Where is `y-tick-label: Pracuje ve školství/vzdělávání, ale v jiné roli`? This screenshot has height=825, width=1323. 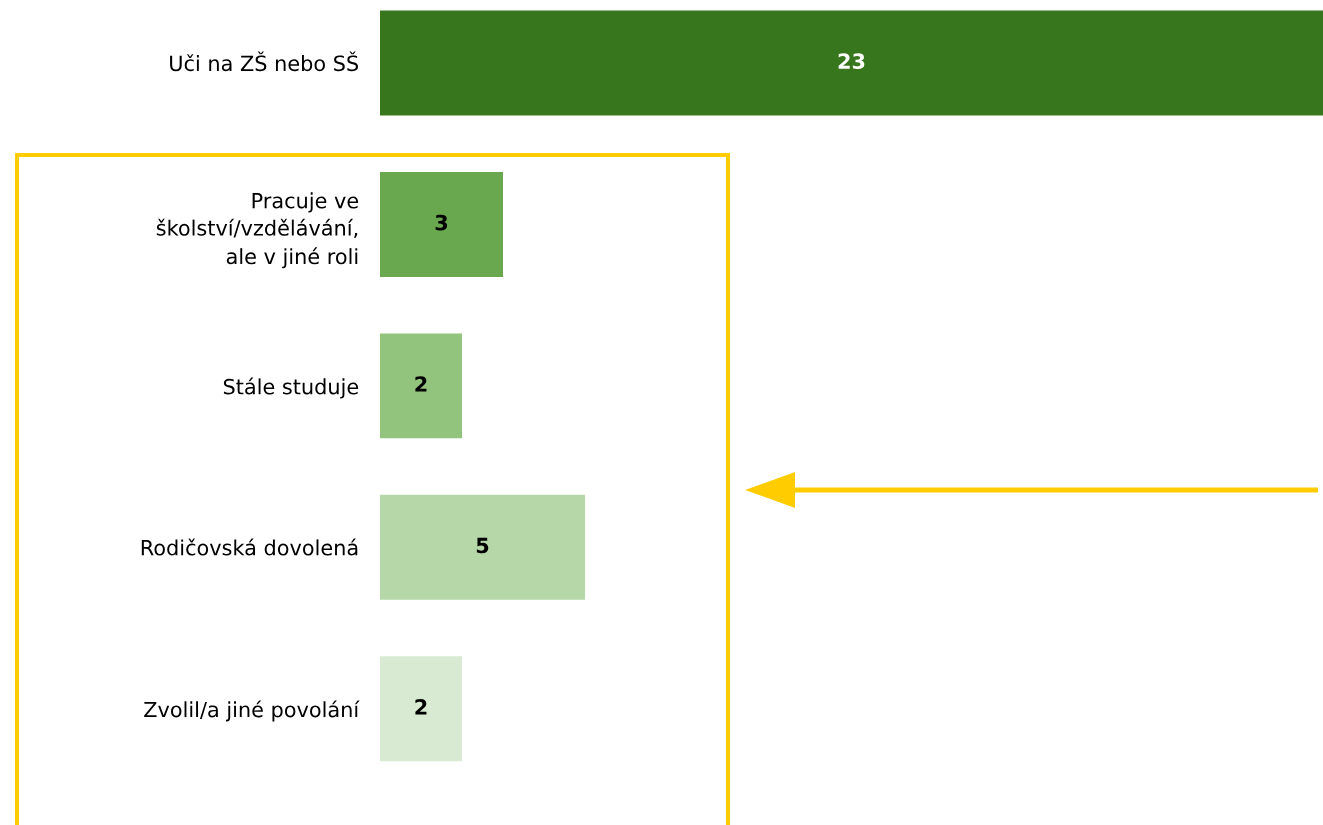 y-tick-label: Pracuje ve školství/vzdělávání, ale v jiné roli is located at coordinates (257, 230).